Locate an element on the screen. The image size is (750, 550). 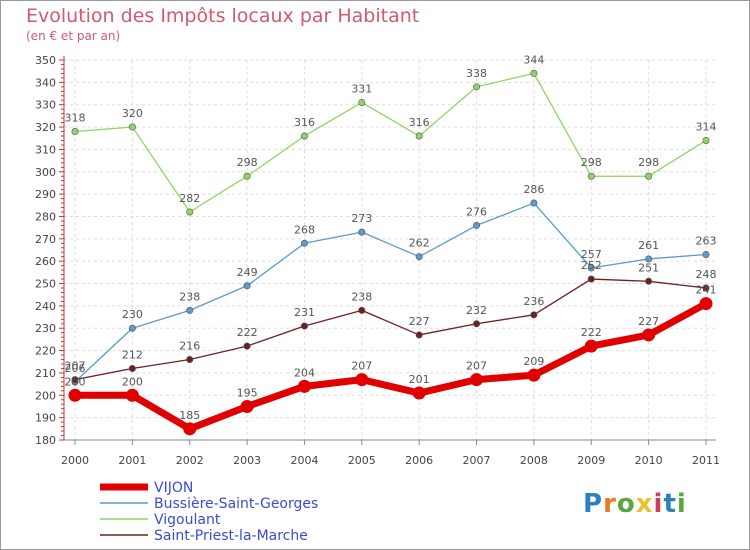
x-tick-label: 2010 is located at coordinates (649, 460).